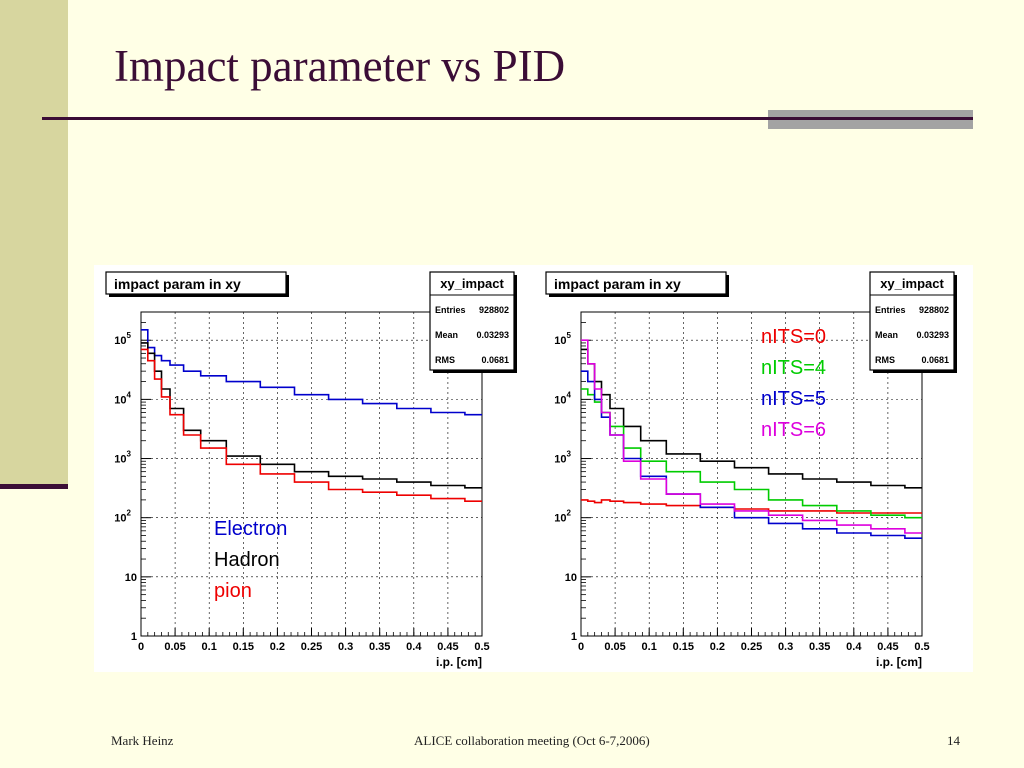  What do you see at coordinates (34, 486) in the screenshot?
I see `sidebar-rule` at bounding box center [34, 486].